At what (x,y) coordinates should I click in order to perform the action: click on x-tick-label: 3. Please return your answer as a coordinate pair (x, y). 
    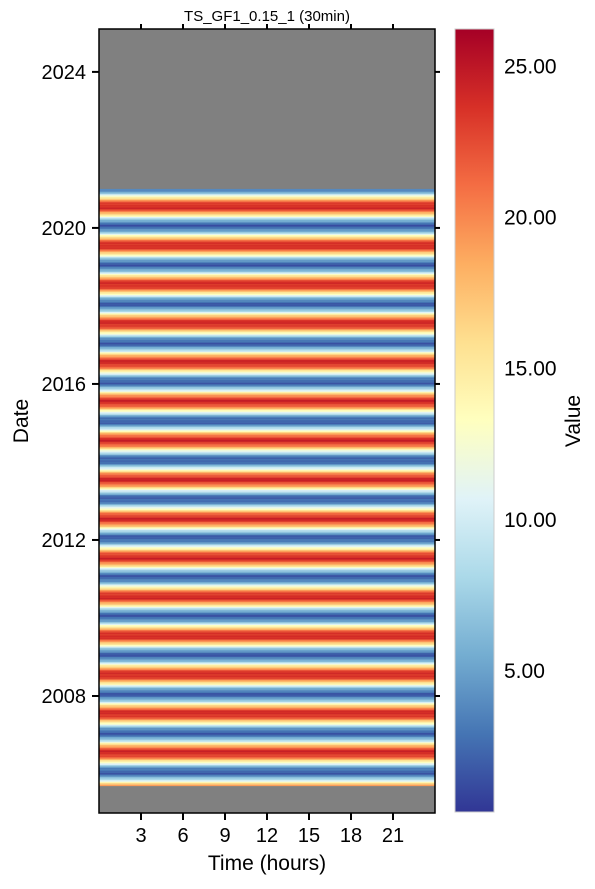
    Looking at the image, I should click on (140, 836).